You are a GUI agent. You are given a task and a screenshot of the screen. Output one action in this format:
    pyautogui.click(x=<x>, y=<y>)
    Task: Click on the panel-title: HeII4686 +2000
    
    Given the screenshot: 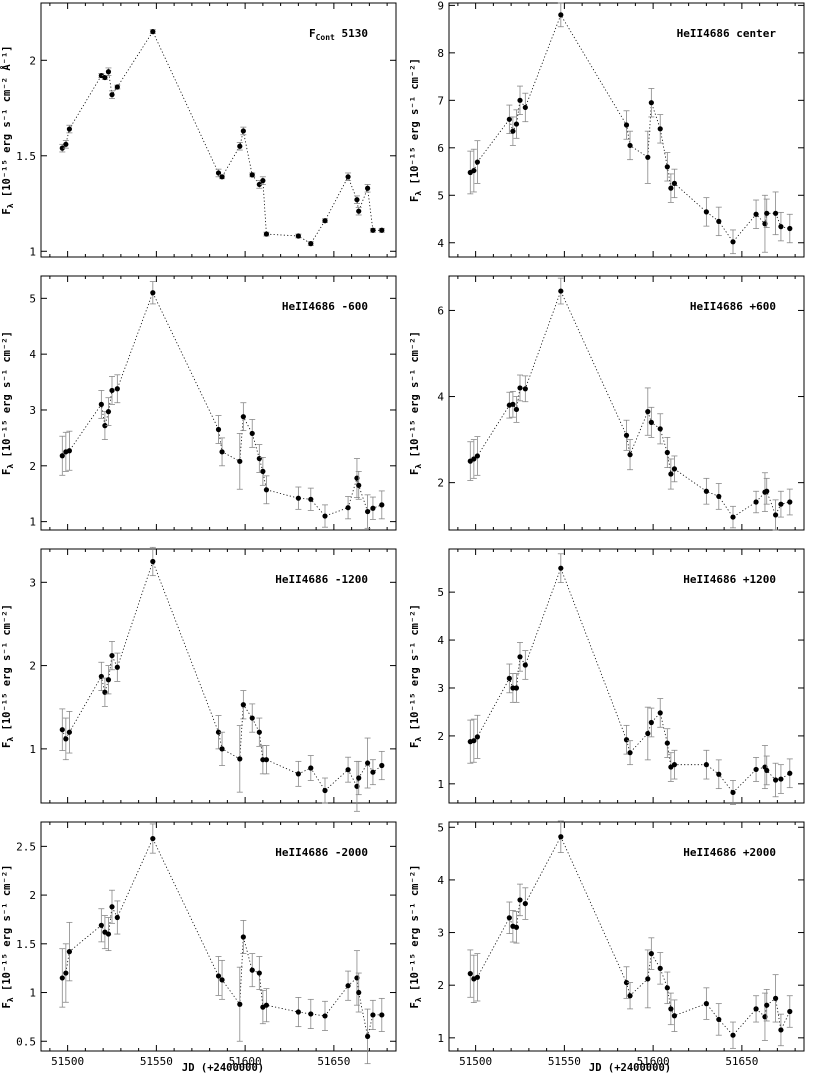 What is the action you would take?
    pyautogui.click(x=729, y=852)
    